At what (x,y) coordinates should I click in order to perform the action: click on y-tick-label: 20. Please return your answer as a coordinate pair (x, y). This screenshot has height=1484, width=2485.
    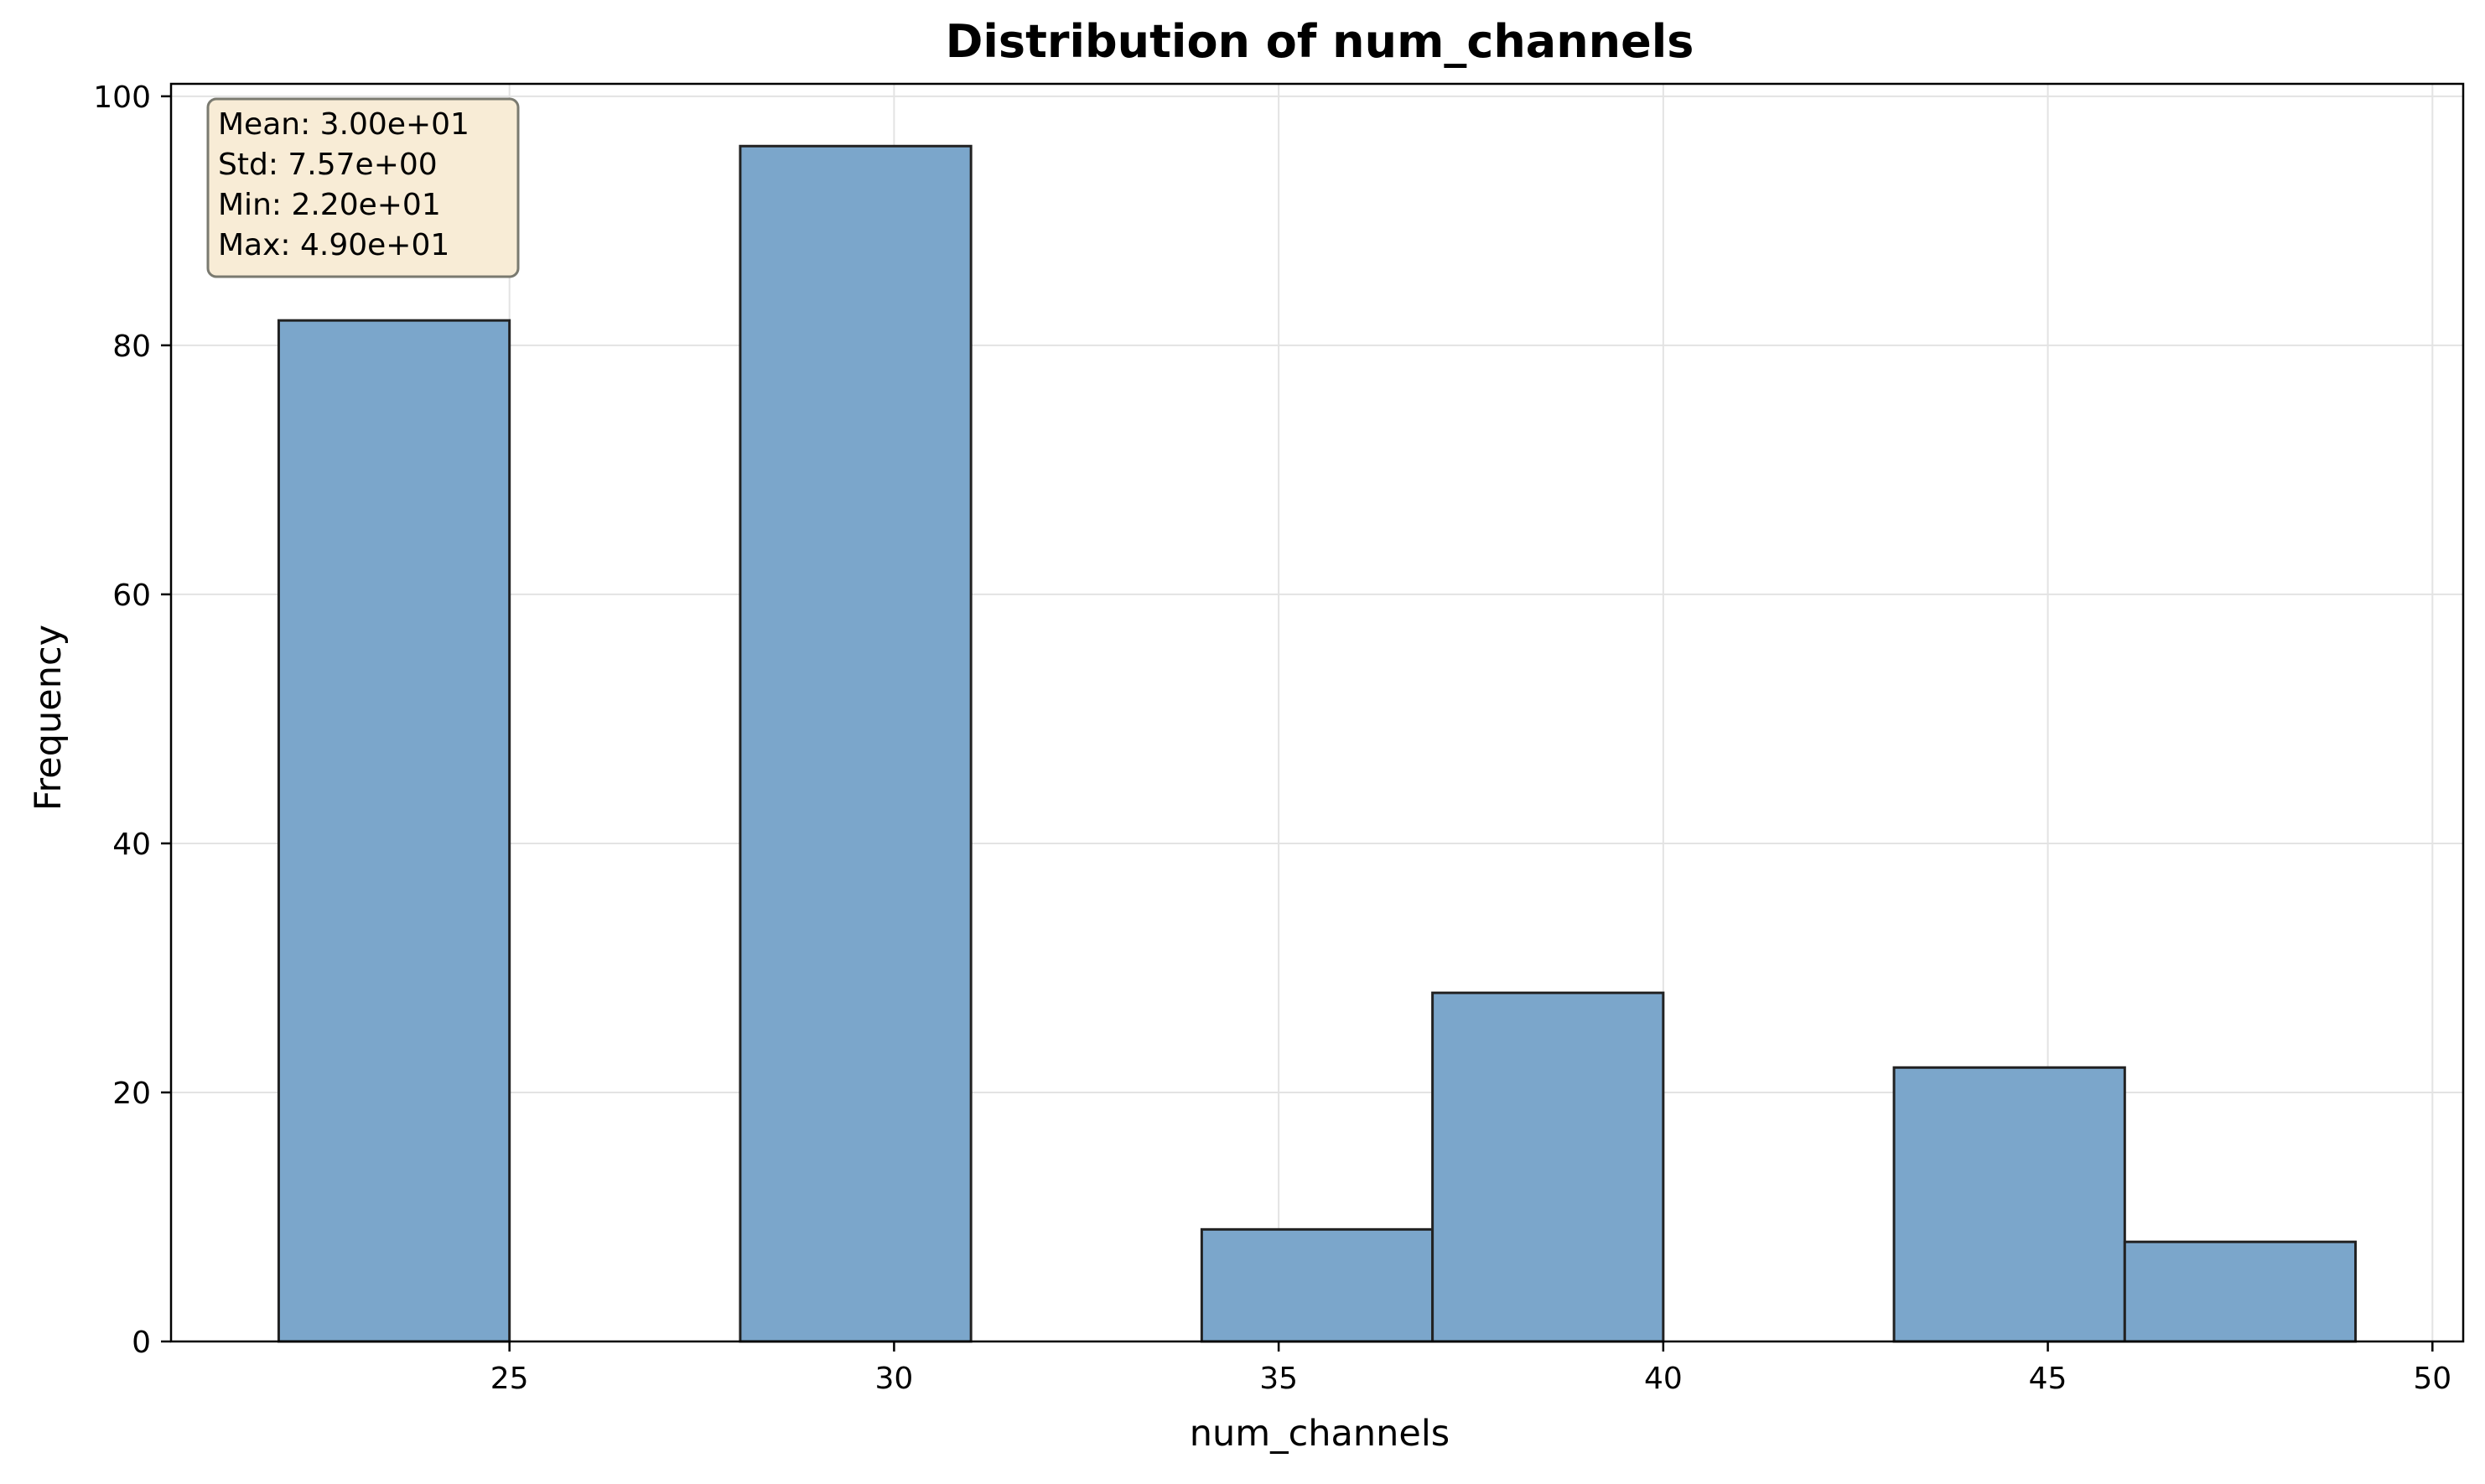
    Looking at the image, I should click on (131, 1094).